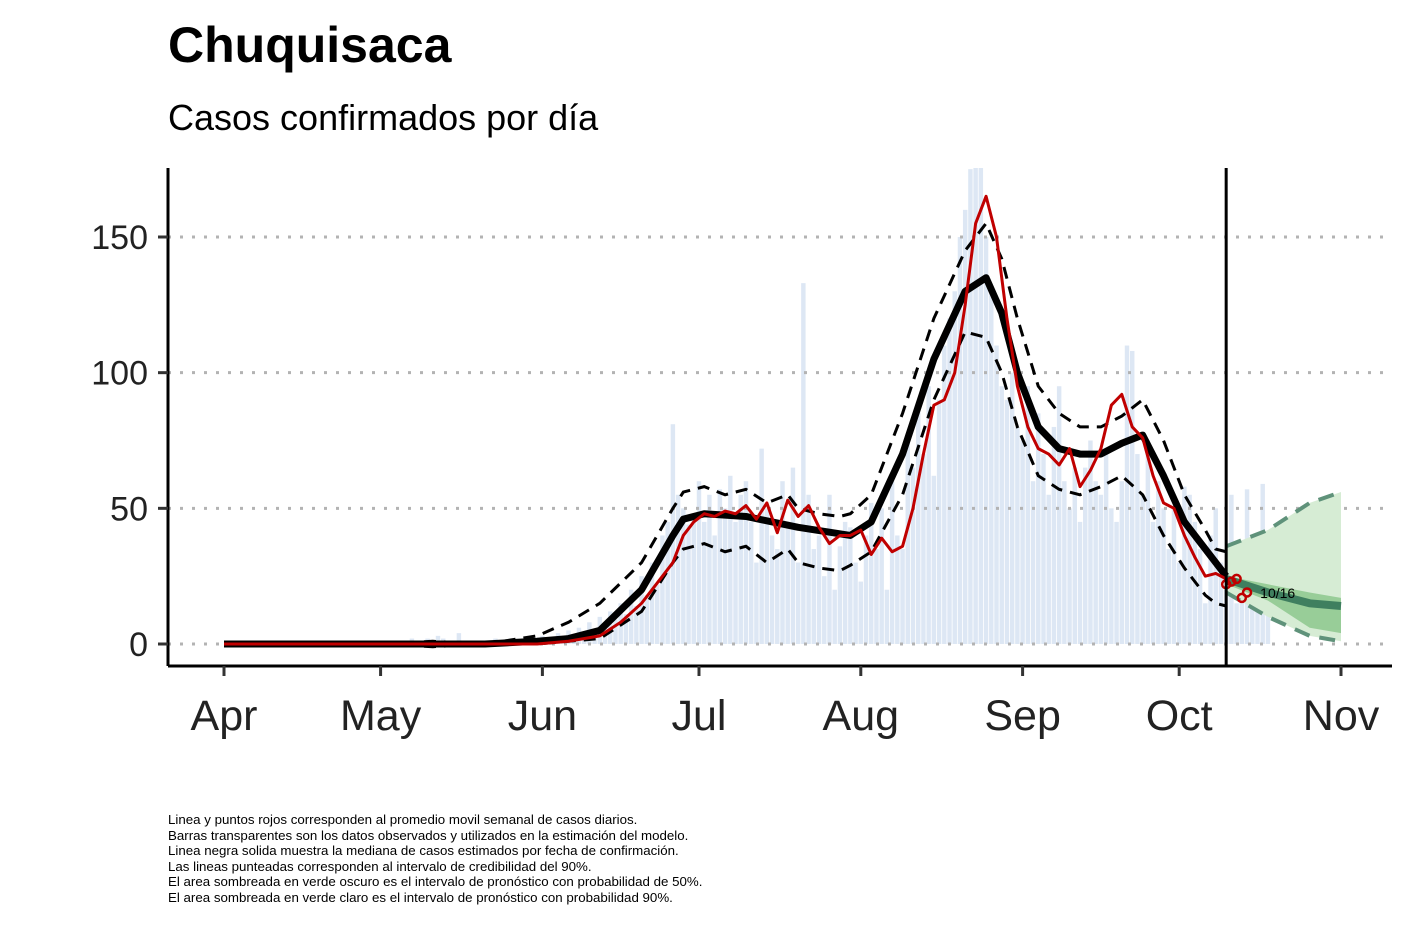  I want to click on forecast-upper-dashed, so click(1283, 519).